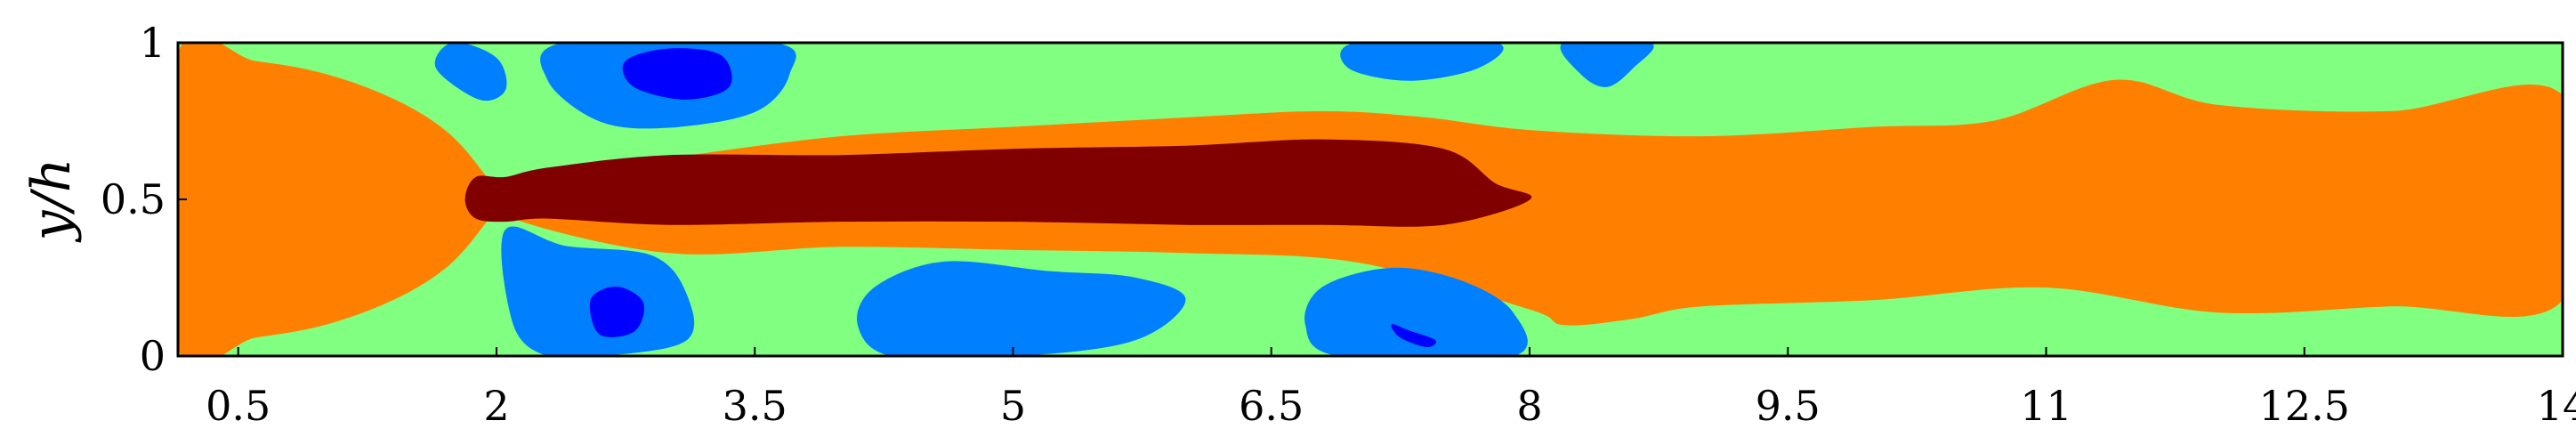 Image resolution: width=2576 pixels, height=445 pixels. Describe the element at coordinates (153, 356) in the screenshot. I see `y-tick-label: 0` at that location.